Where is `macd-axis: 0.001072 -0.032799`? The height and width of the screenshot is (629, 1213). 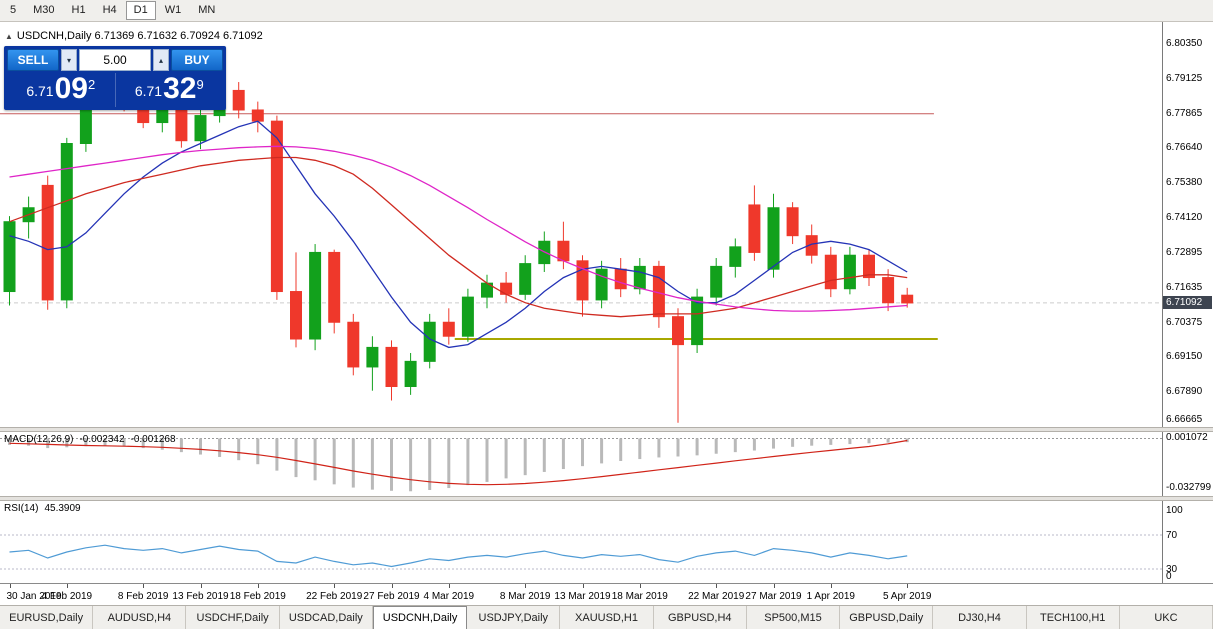
macd-axis: 0.001072 -0.032799 is located at coordinates (1187, 464).